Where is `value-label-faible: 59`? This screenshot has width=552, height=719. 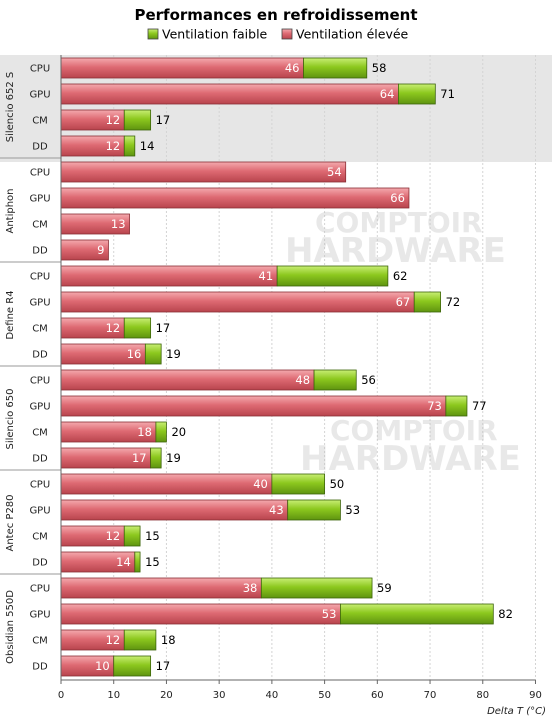
value-label-faible: 59 is located at coordinates (384, 588).